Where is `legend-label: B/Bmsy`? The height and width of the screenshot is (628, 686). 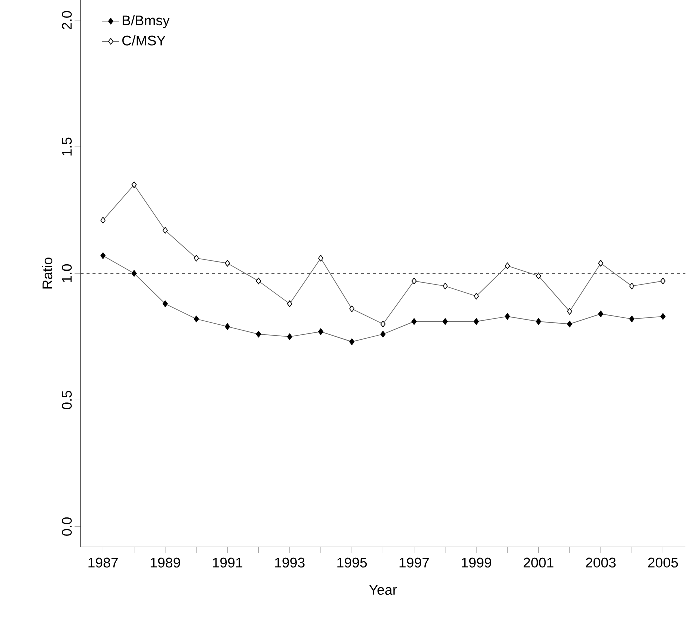
legend-label: B/Bmsy is located at coordinates (146, 21).